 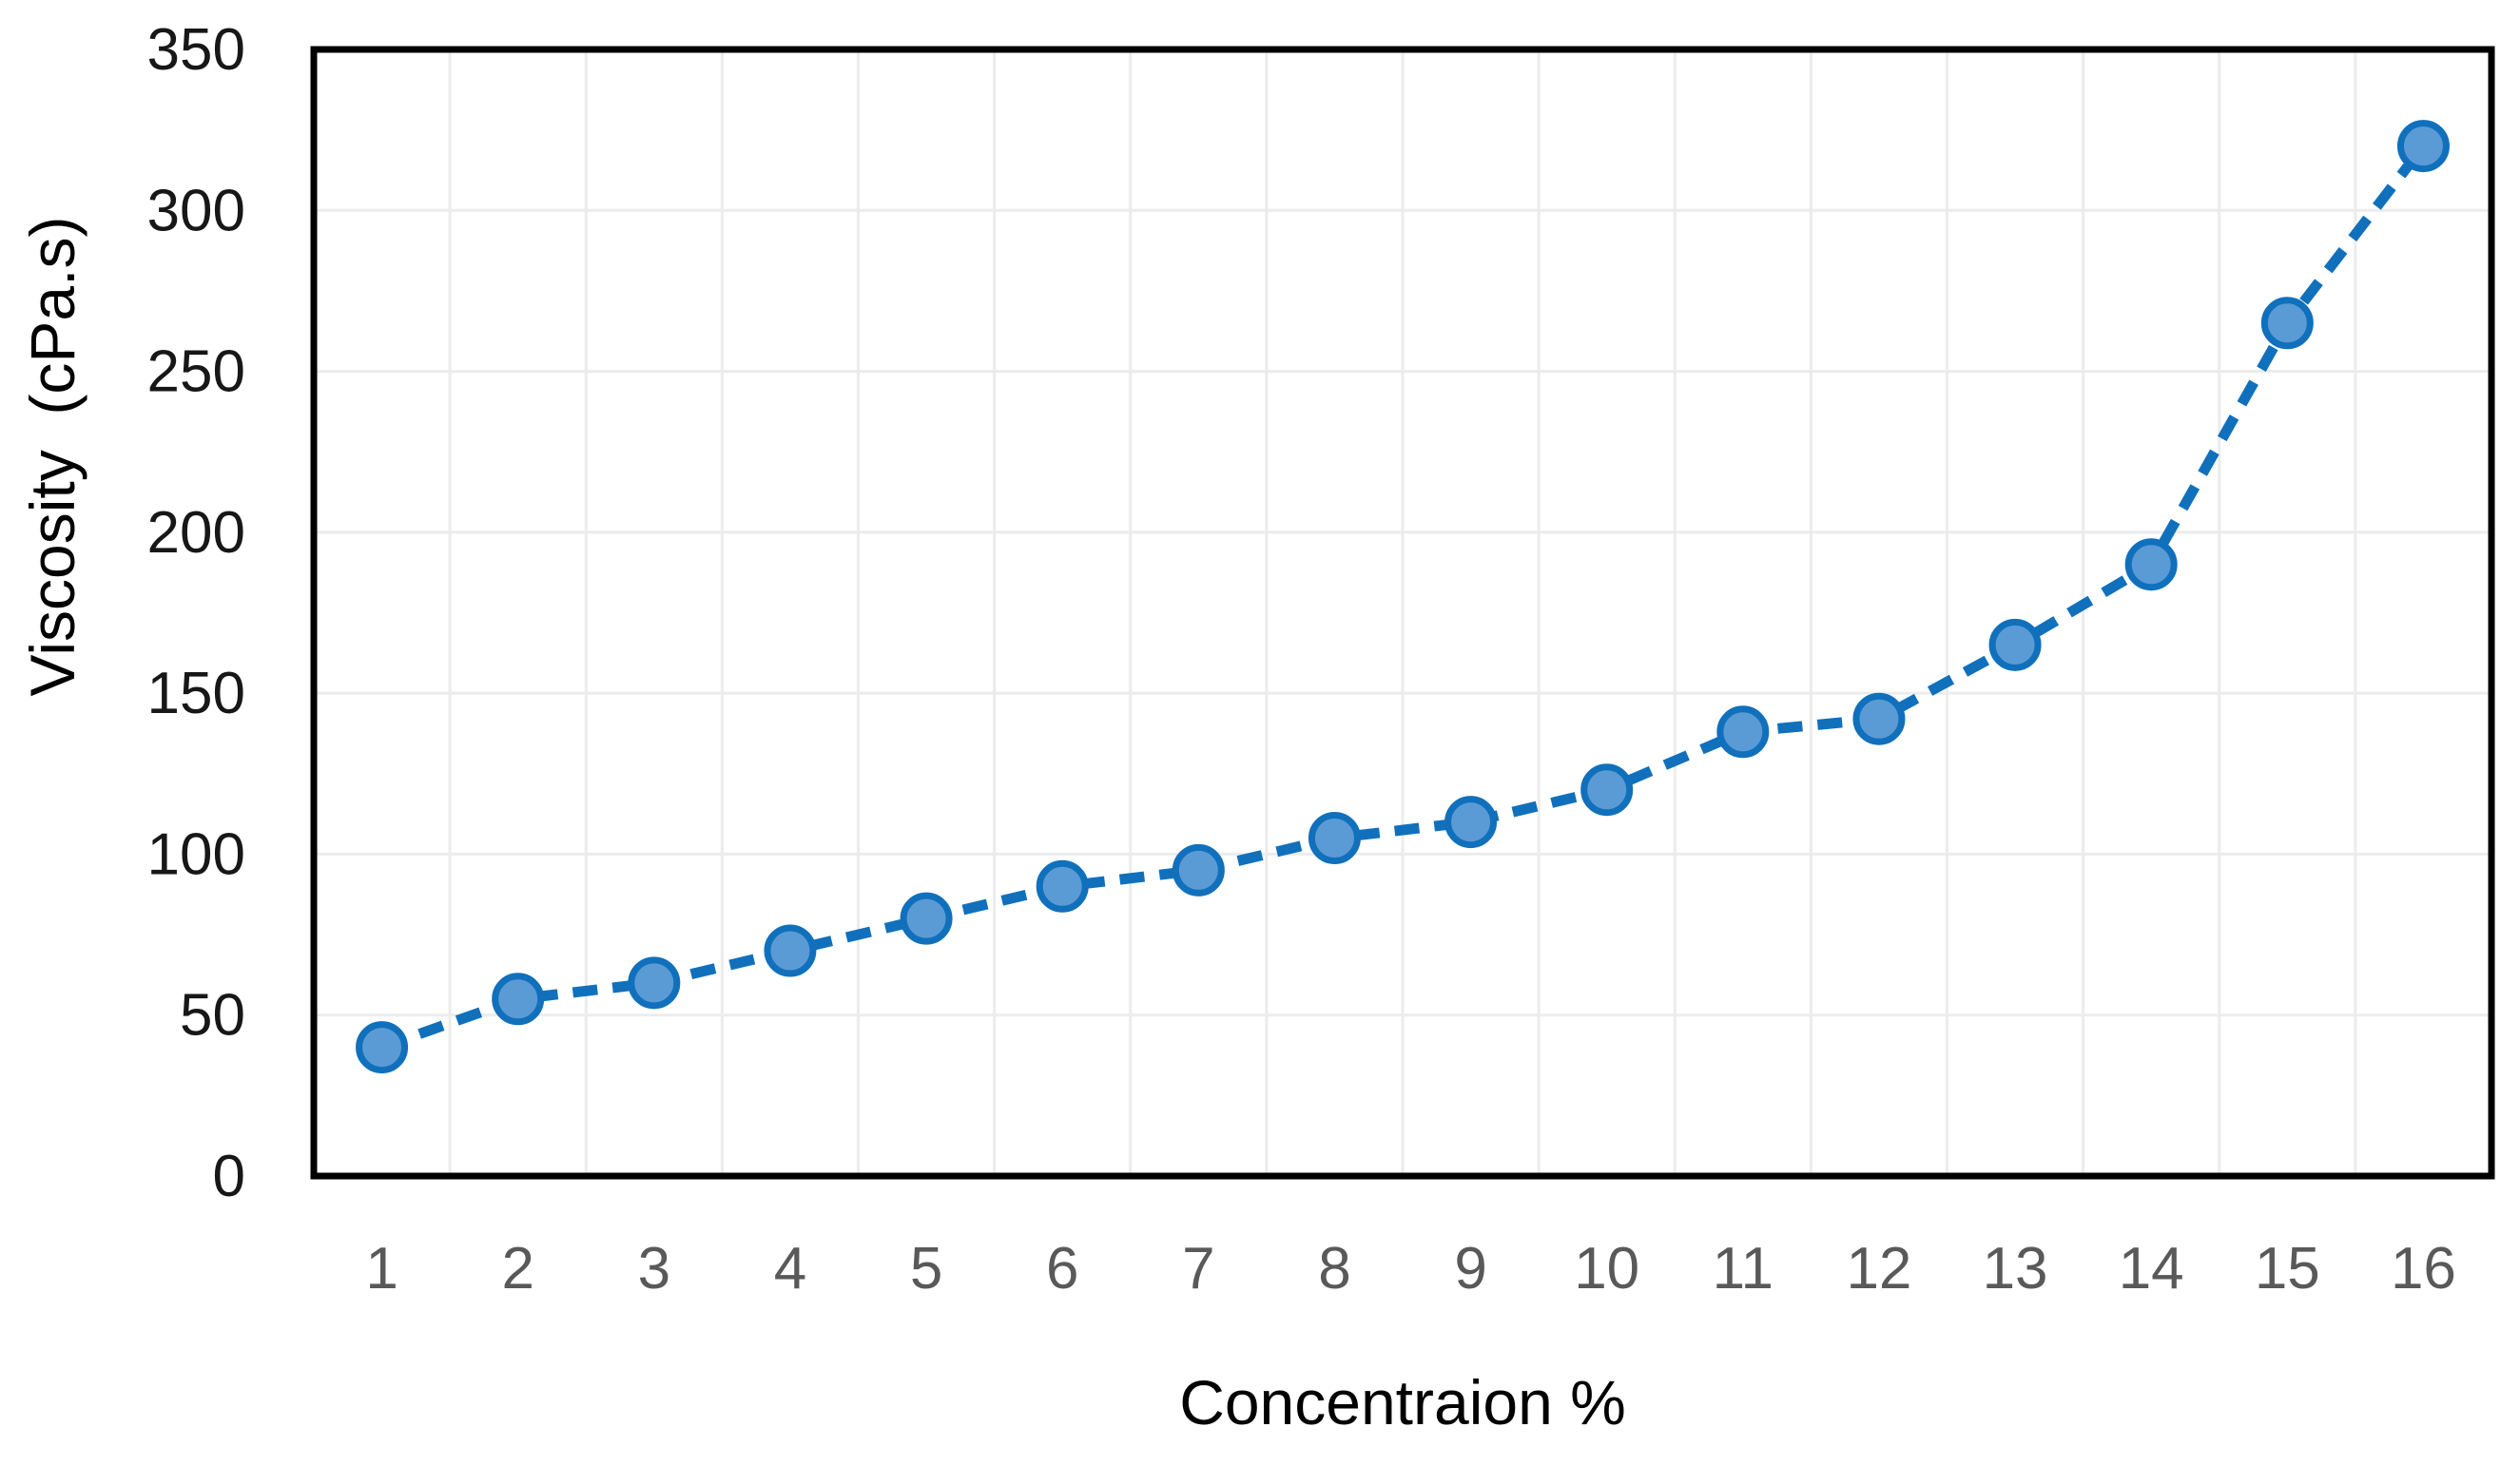 What do you see at coordinates (196, 693) in the screenshot?
I see `y-tick-label: 150` at bounding box center [196, 693].